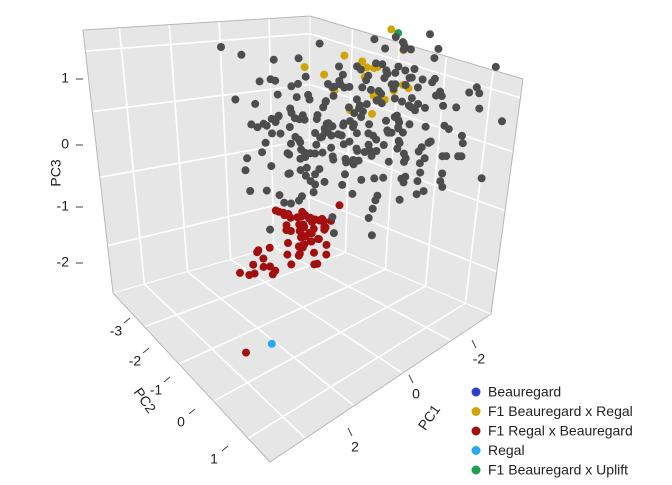 The height and width of the screenshot is (485, 672). I want to click on z-tick-label: 1, so click(65, 78).